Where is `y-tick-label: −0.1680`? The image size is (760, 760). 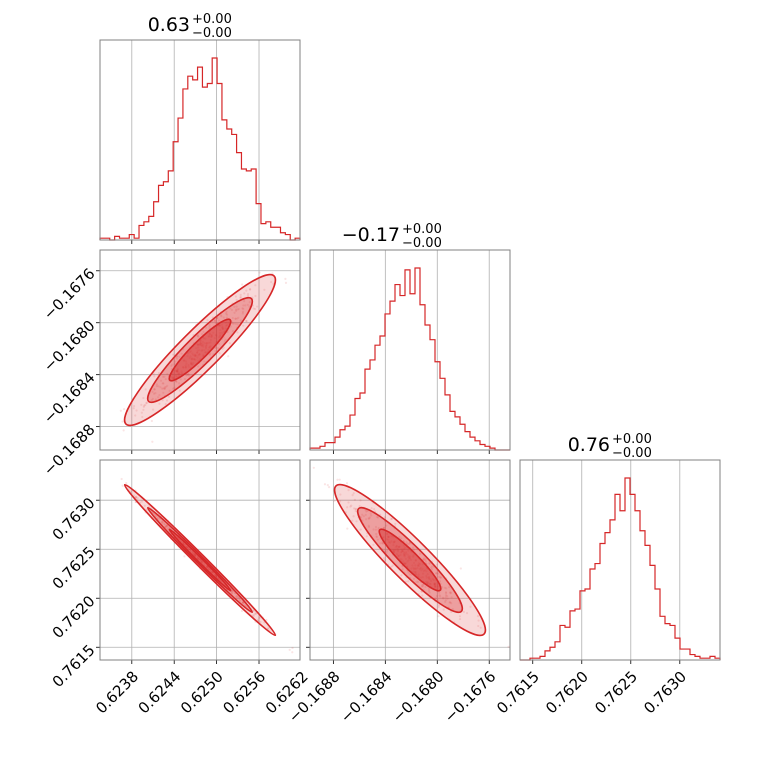 y-tick-label: −0.1680 is located at coordinates (69, 346).